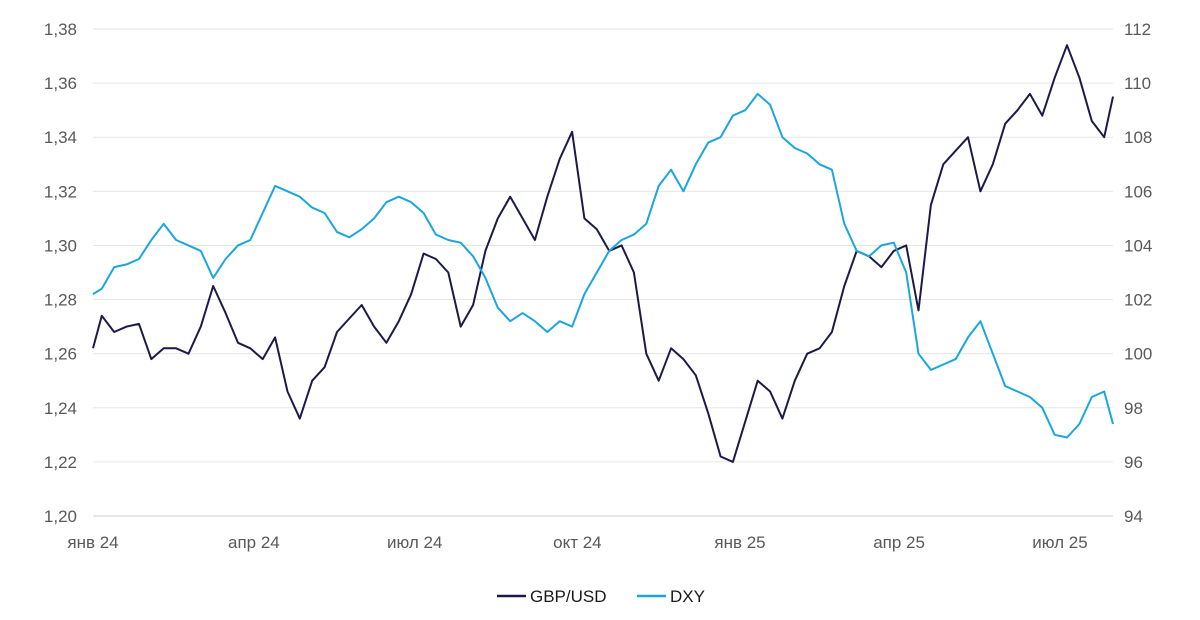 The width and height of the screenshot is (1200, 620). Describe the element at coordinates (60, 273) in the screenshot. I see `left-y-axis: 1,20 1,22 1,24 1,26 1,28 1,30 1,32 1,34 1,36 1,38` at that location.